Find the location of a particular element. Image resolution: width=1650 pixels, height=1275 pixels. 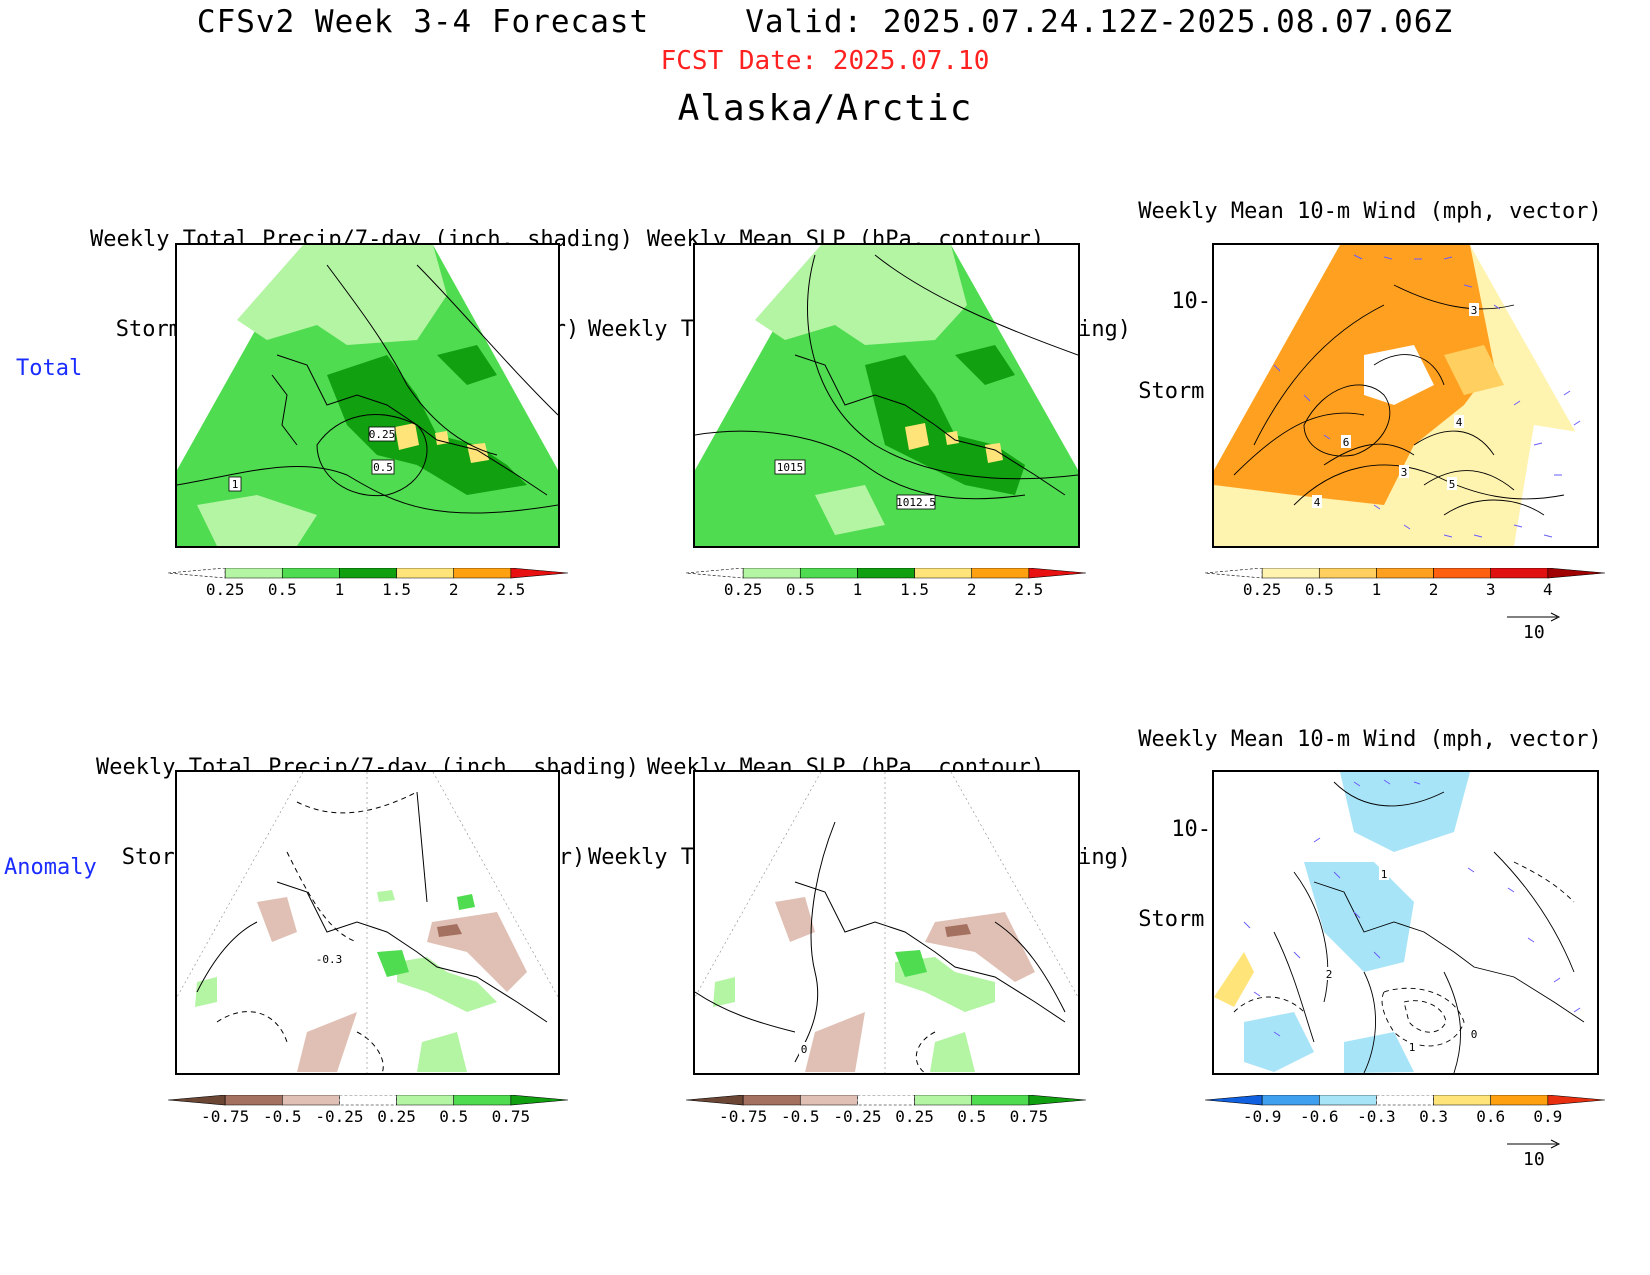

contour-label: 1012.5 is located at coordinates (916, 502).